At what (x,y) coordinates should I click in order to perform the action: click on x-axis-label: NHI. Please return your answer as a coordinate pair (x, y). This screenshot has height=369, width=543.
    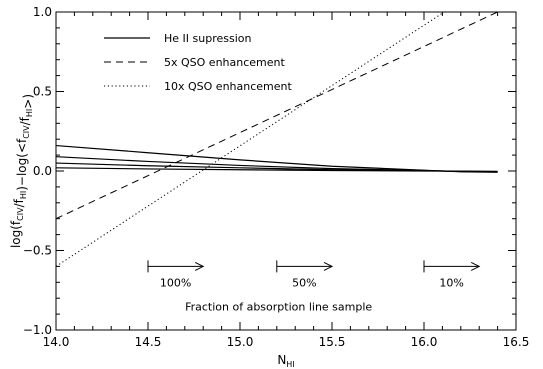
    Looking at the image, I should click on (285, 361).